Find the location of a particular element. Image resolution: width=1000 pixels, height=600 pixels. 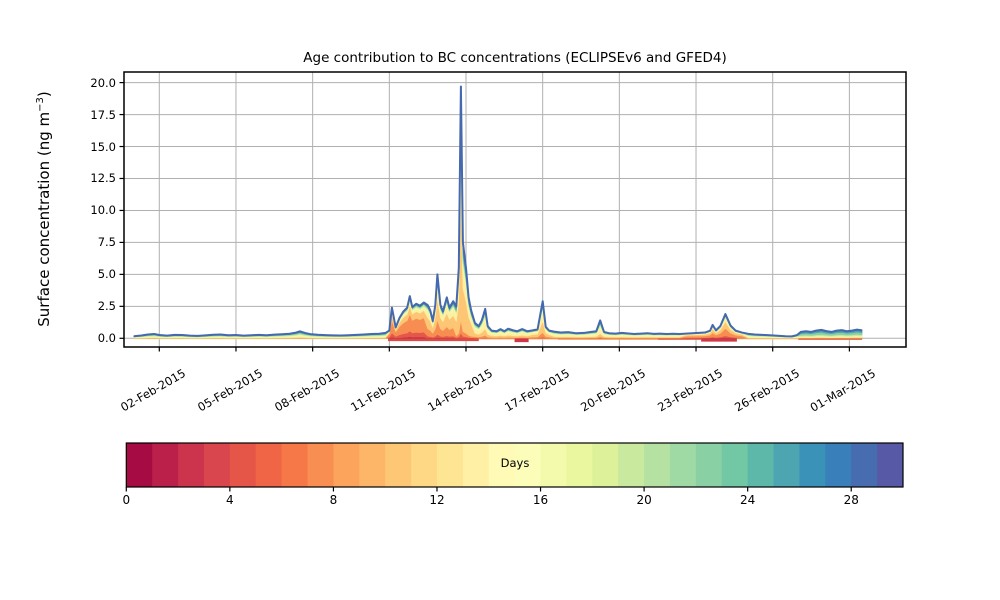

colorbar-frame is located at coordinates (514, 465).